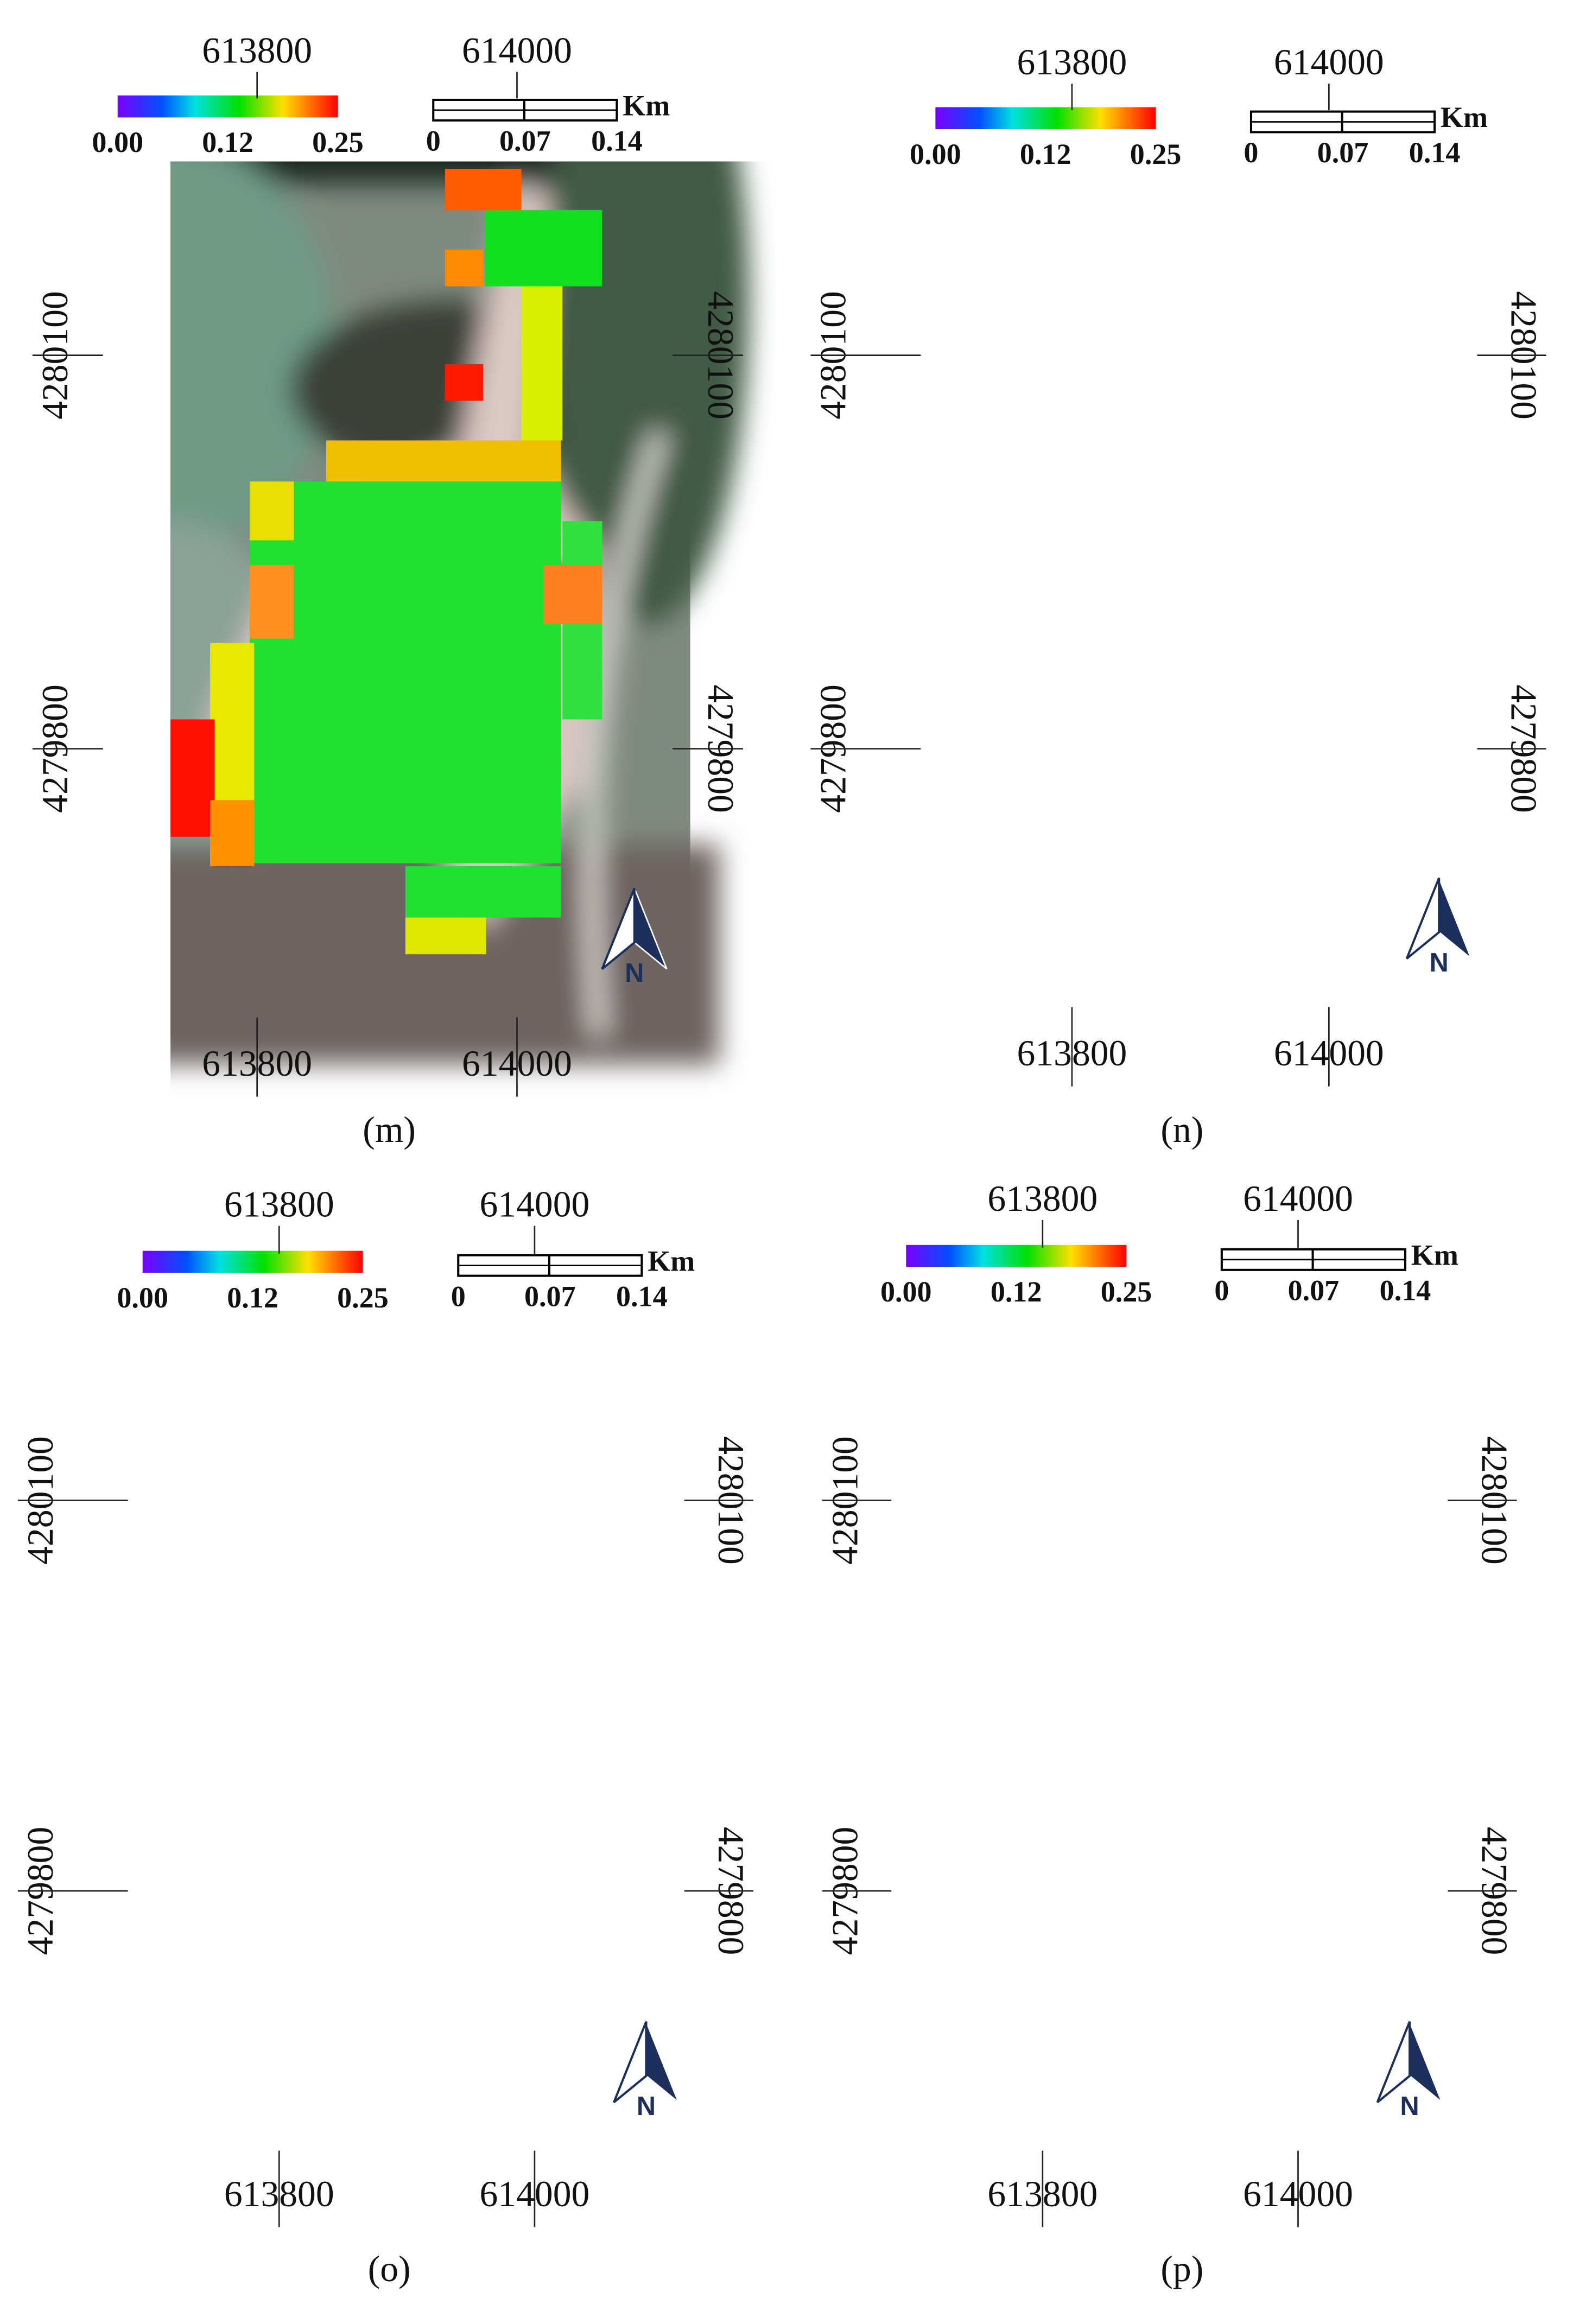 The image size is (1586, 2324). What do you see at coordinates (390, 1129) in the screenshot?
I see `panel-label: (m)` at bounding box center [390, 1129].